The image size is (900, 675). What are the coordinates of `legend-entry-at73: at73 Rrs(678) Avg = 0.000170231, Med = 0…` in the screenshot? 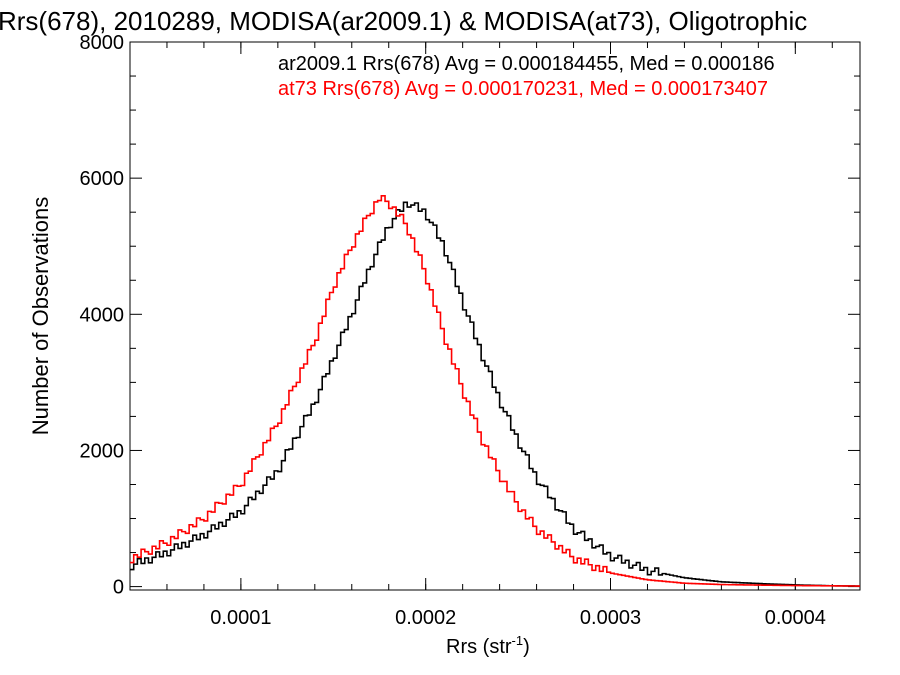 It's located at (523, 89).